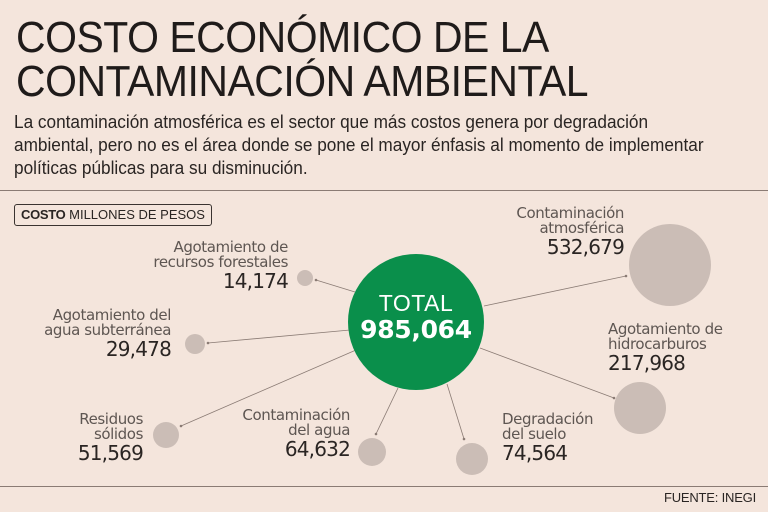 This screenshot has width=768, height=512. I want to click on connector-subterranea, so click(279, 336).